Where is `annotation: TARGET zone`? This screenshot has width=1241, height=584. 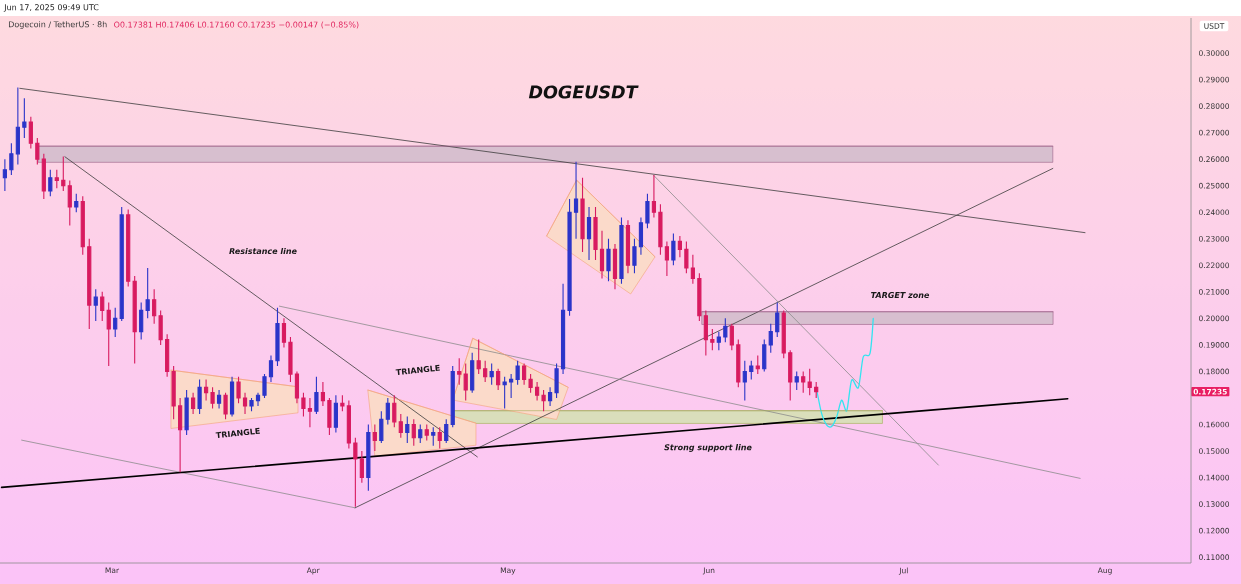
annotation: TARGET zone is located at coordinates (900, 295).